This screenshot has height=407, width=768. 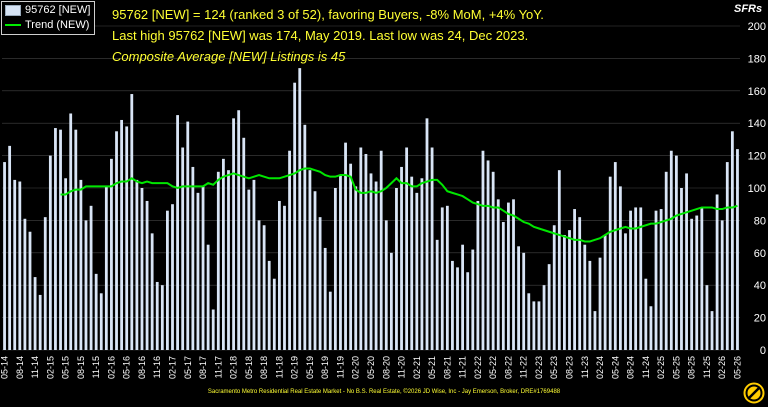 I want to click on x-tick-label: 02-22, so click(x=478, y=367).